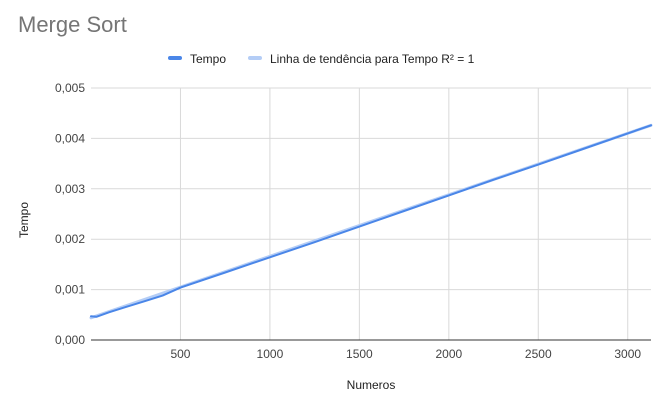 Image resolution: width=667 pixels, height=408 pixels. I want to click on y-tick-label: 0,000, so click(70, 340).